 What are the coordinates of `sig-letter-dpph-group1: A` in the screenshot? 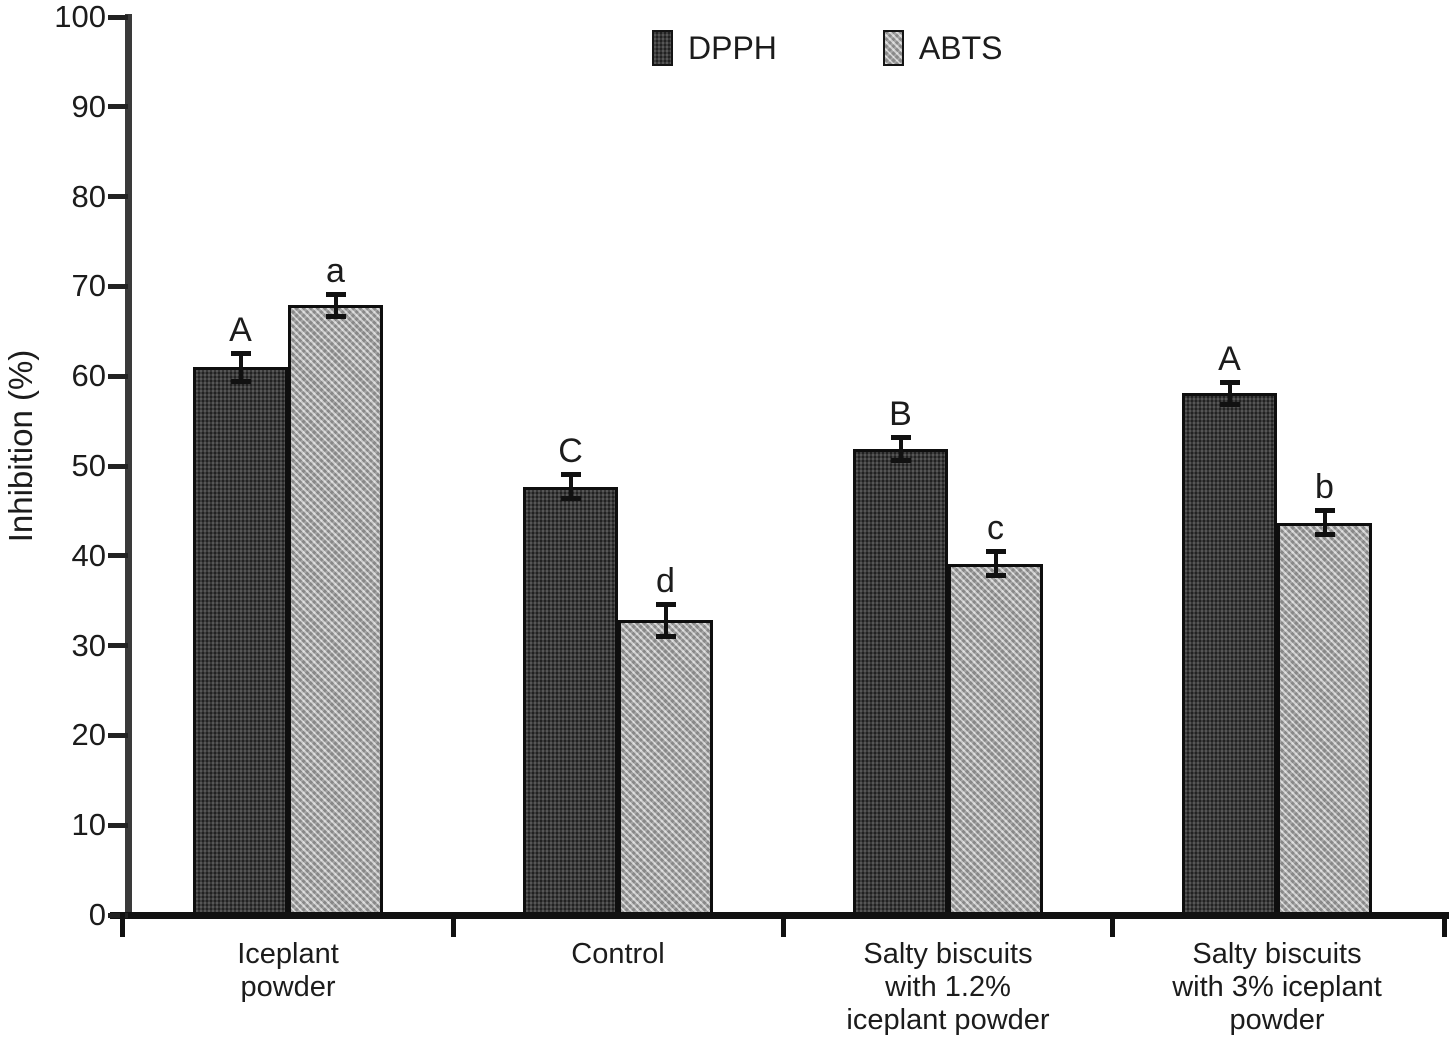 It's located at (240, 329).